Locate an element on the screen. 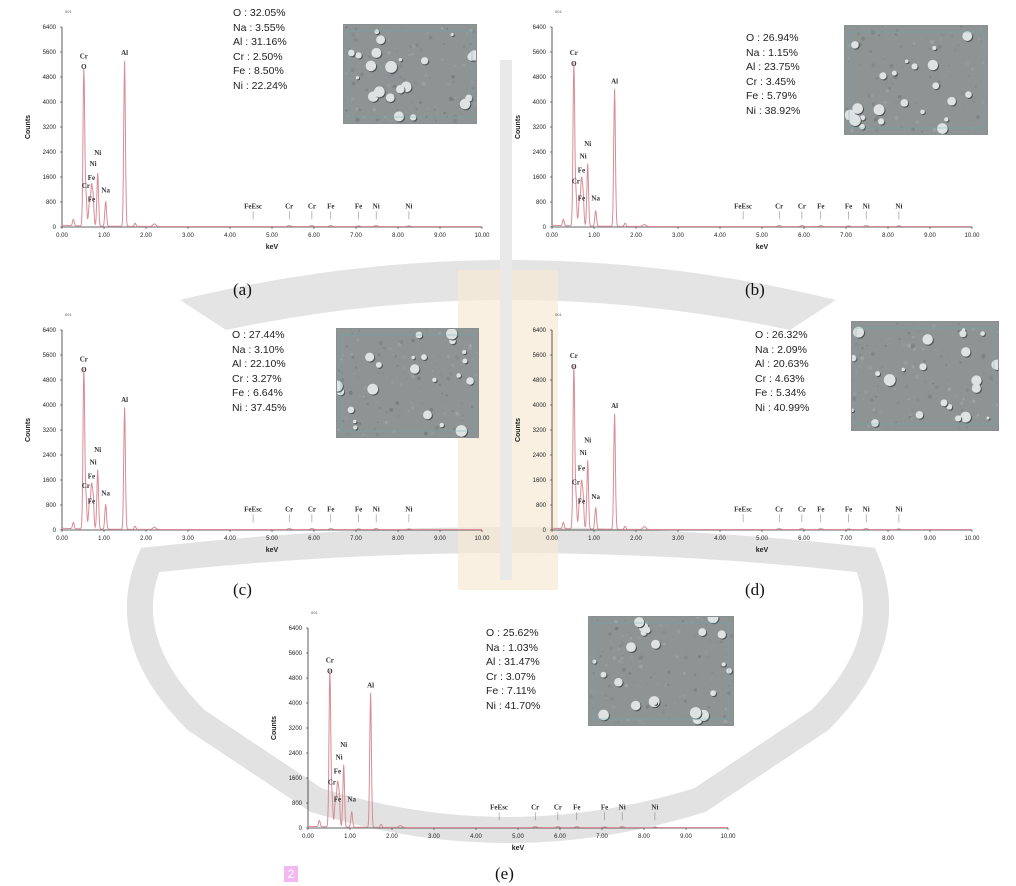  peak-label: O is located at coordinates (574, 367).